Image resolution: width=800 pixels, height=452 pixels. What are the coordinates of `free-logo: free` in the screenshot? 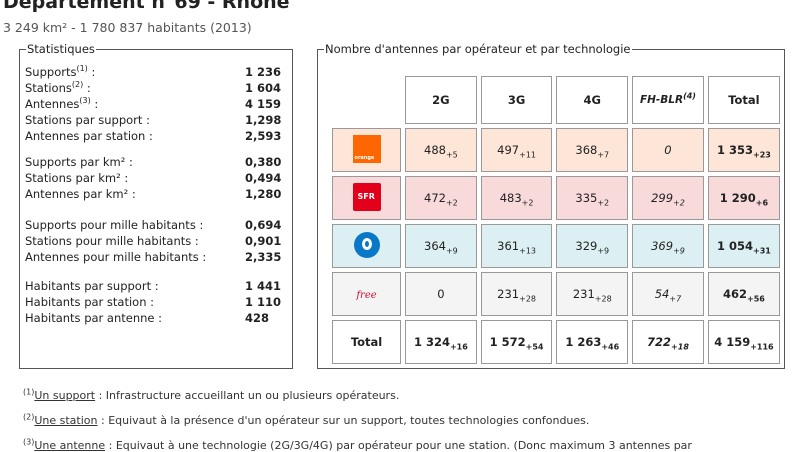 It's located at (367, 294).